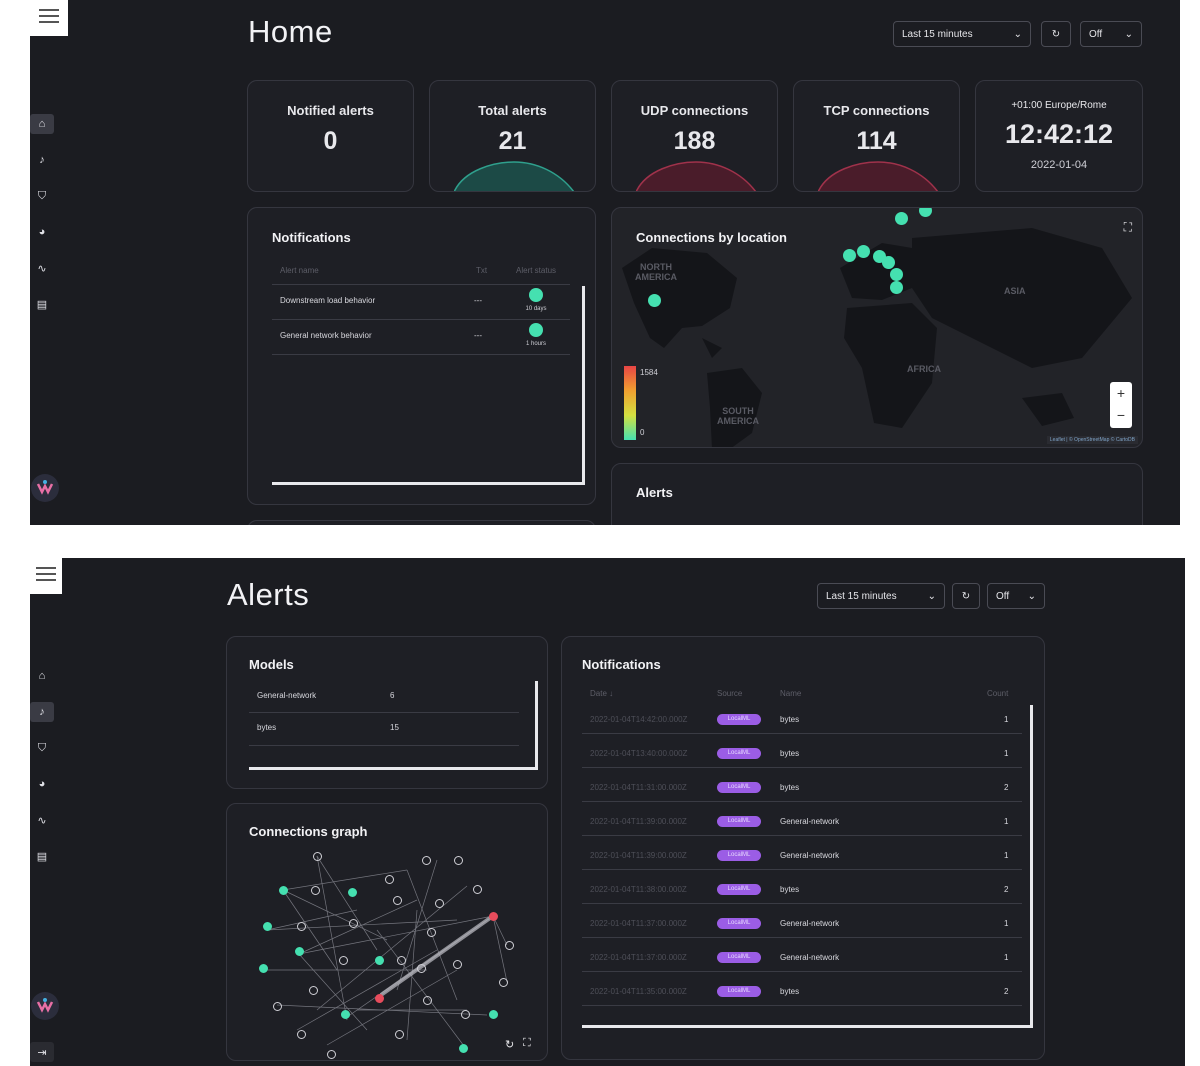 The width and height of the screenshot is (1200, 1066). What do you see at coordinates (638, 889) in the screenshot?
I see `notification-date: 2022-01-04T11:38:00.000Z` at bounding box center [638, 889].